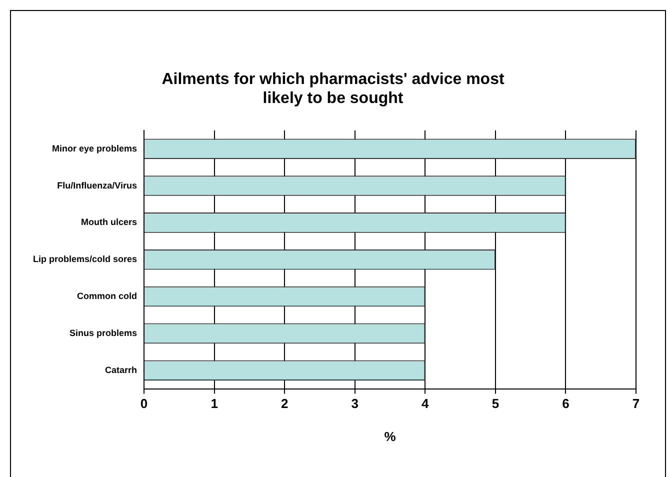 The width and height of the screenshot is (668, 477). I want to click on x-tick-label: 7, so click(636, 404).